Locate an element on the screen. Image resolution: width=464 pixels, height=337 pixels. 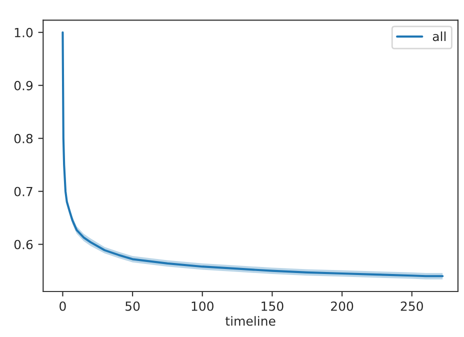
legend-label: all is located at coordinates (439, 36).